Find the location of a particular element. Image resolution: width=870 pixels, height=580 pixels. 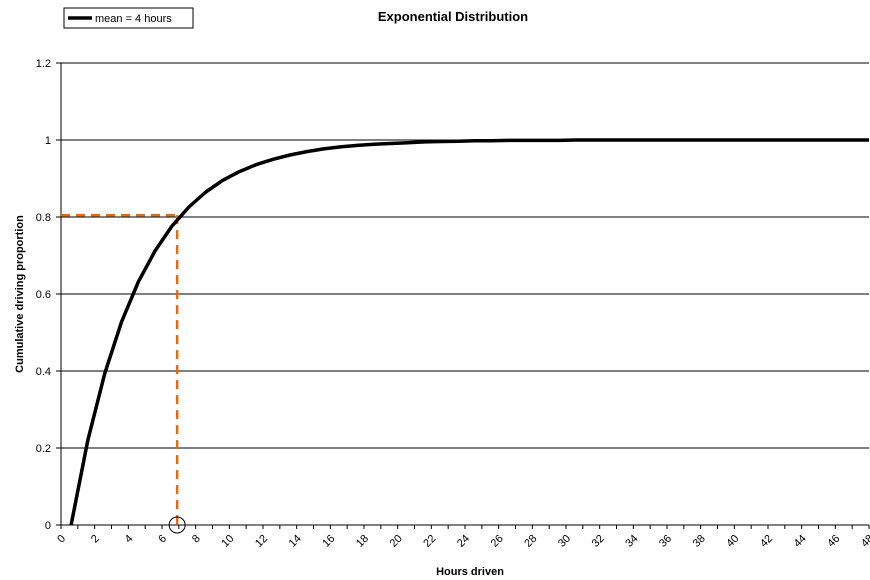

x-tick-label: 48 is located at coordinates (864, 541).